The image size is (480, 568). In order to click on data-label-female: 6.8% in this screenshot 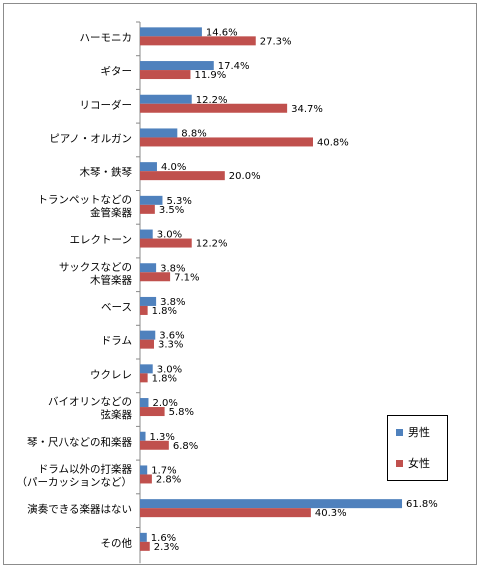, I will do `click(185, 446)`.